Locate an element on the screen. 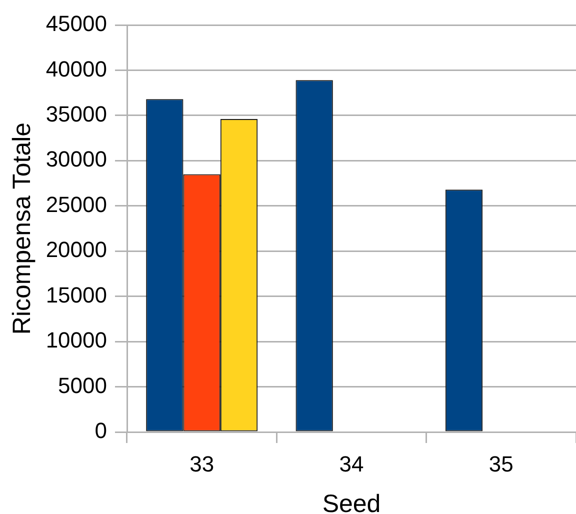 This screenshot has height=514, width=576. x-tick-label: 33 is located at coordinates (202, 463).